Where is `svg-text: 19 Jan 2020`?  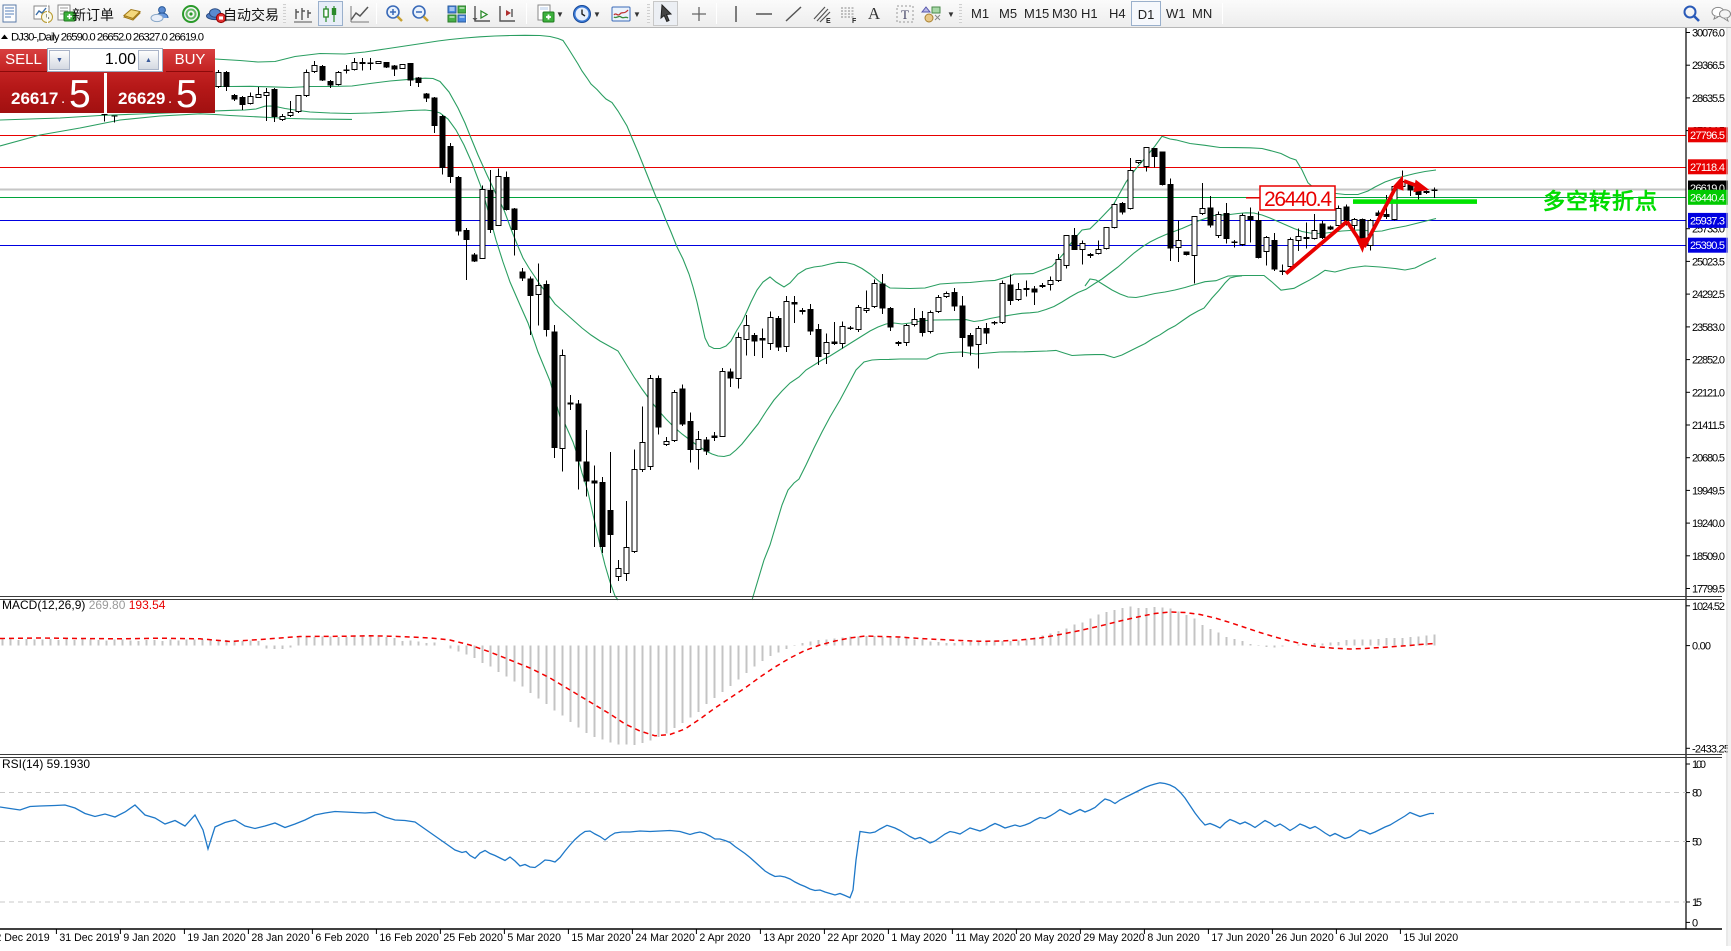 svg-text: 19 Jan 2020 is located at coordinates (216, 938).